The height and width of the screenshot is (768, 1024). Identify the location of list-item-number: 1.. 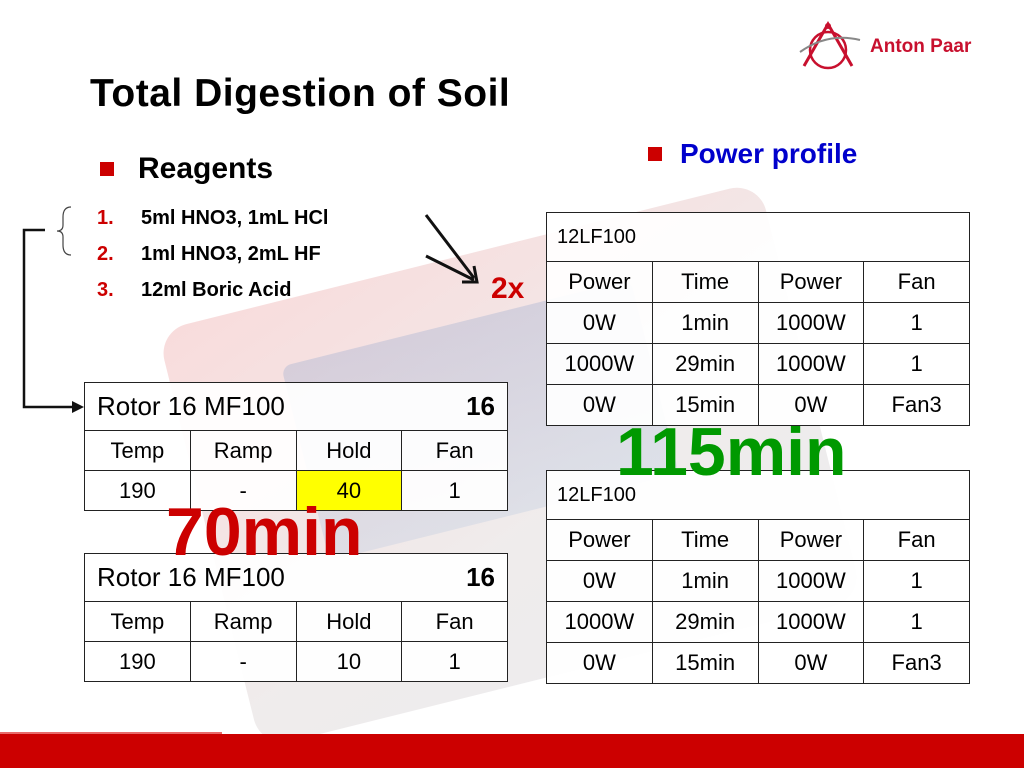
(105, 217).